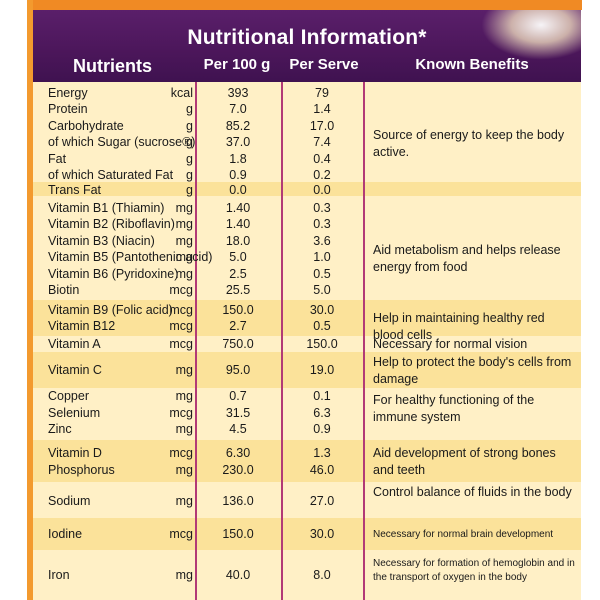 Image resolution: width=600 pixels, height=600 pixels. I want to click on col-nutrients-header: Nutrients, so click(113, 66).